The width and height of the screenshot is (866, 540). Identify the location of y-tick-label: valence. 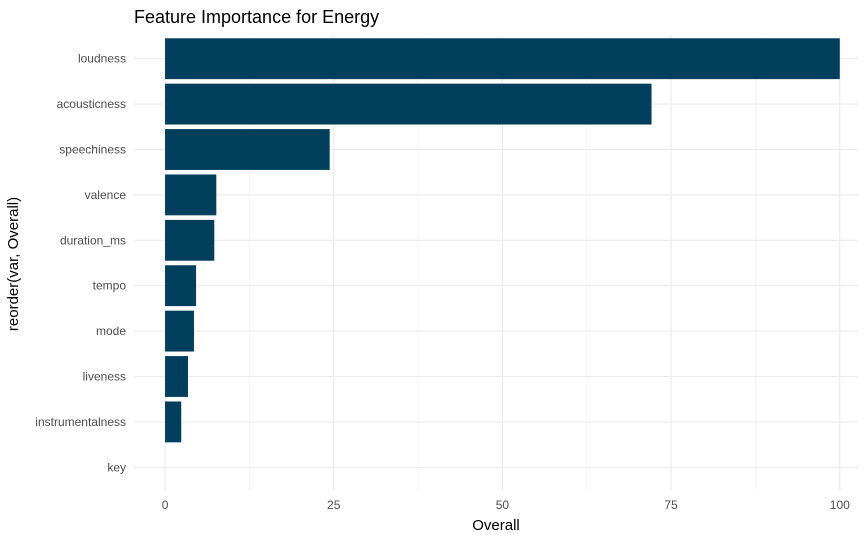
(106, 195).